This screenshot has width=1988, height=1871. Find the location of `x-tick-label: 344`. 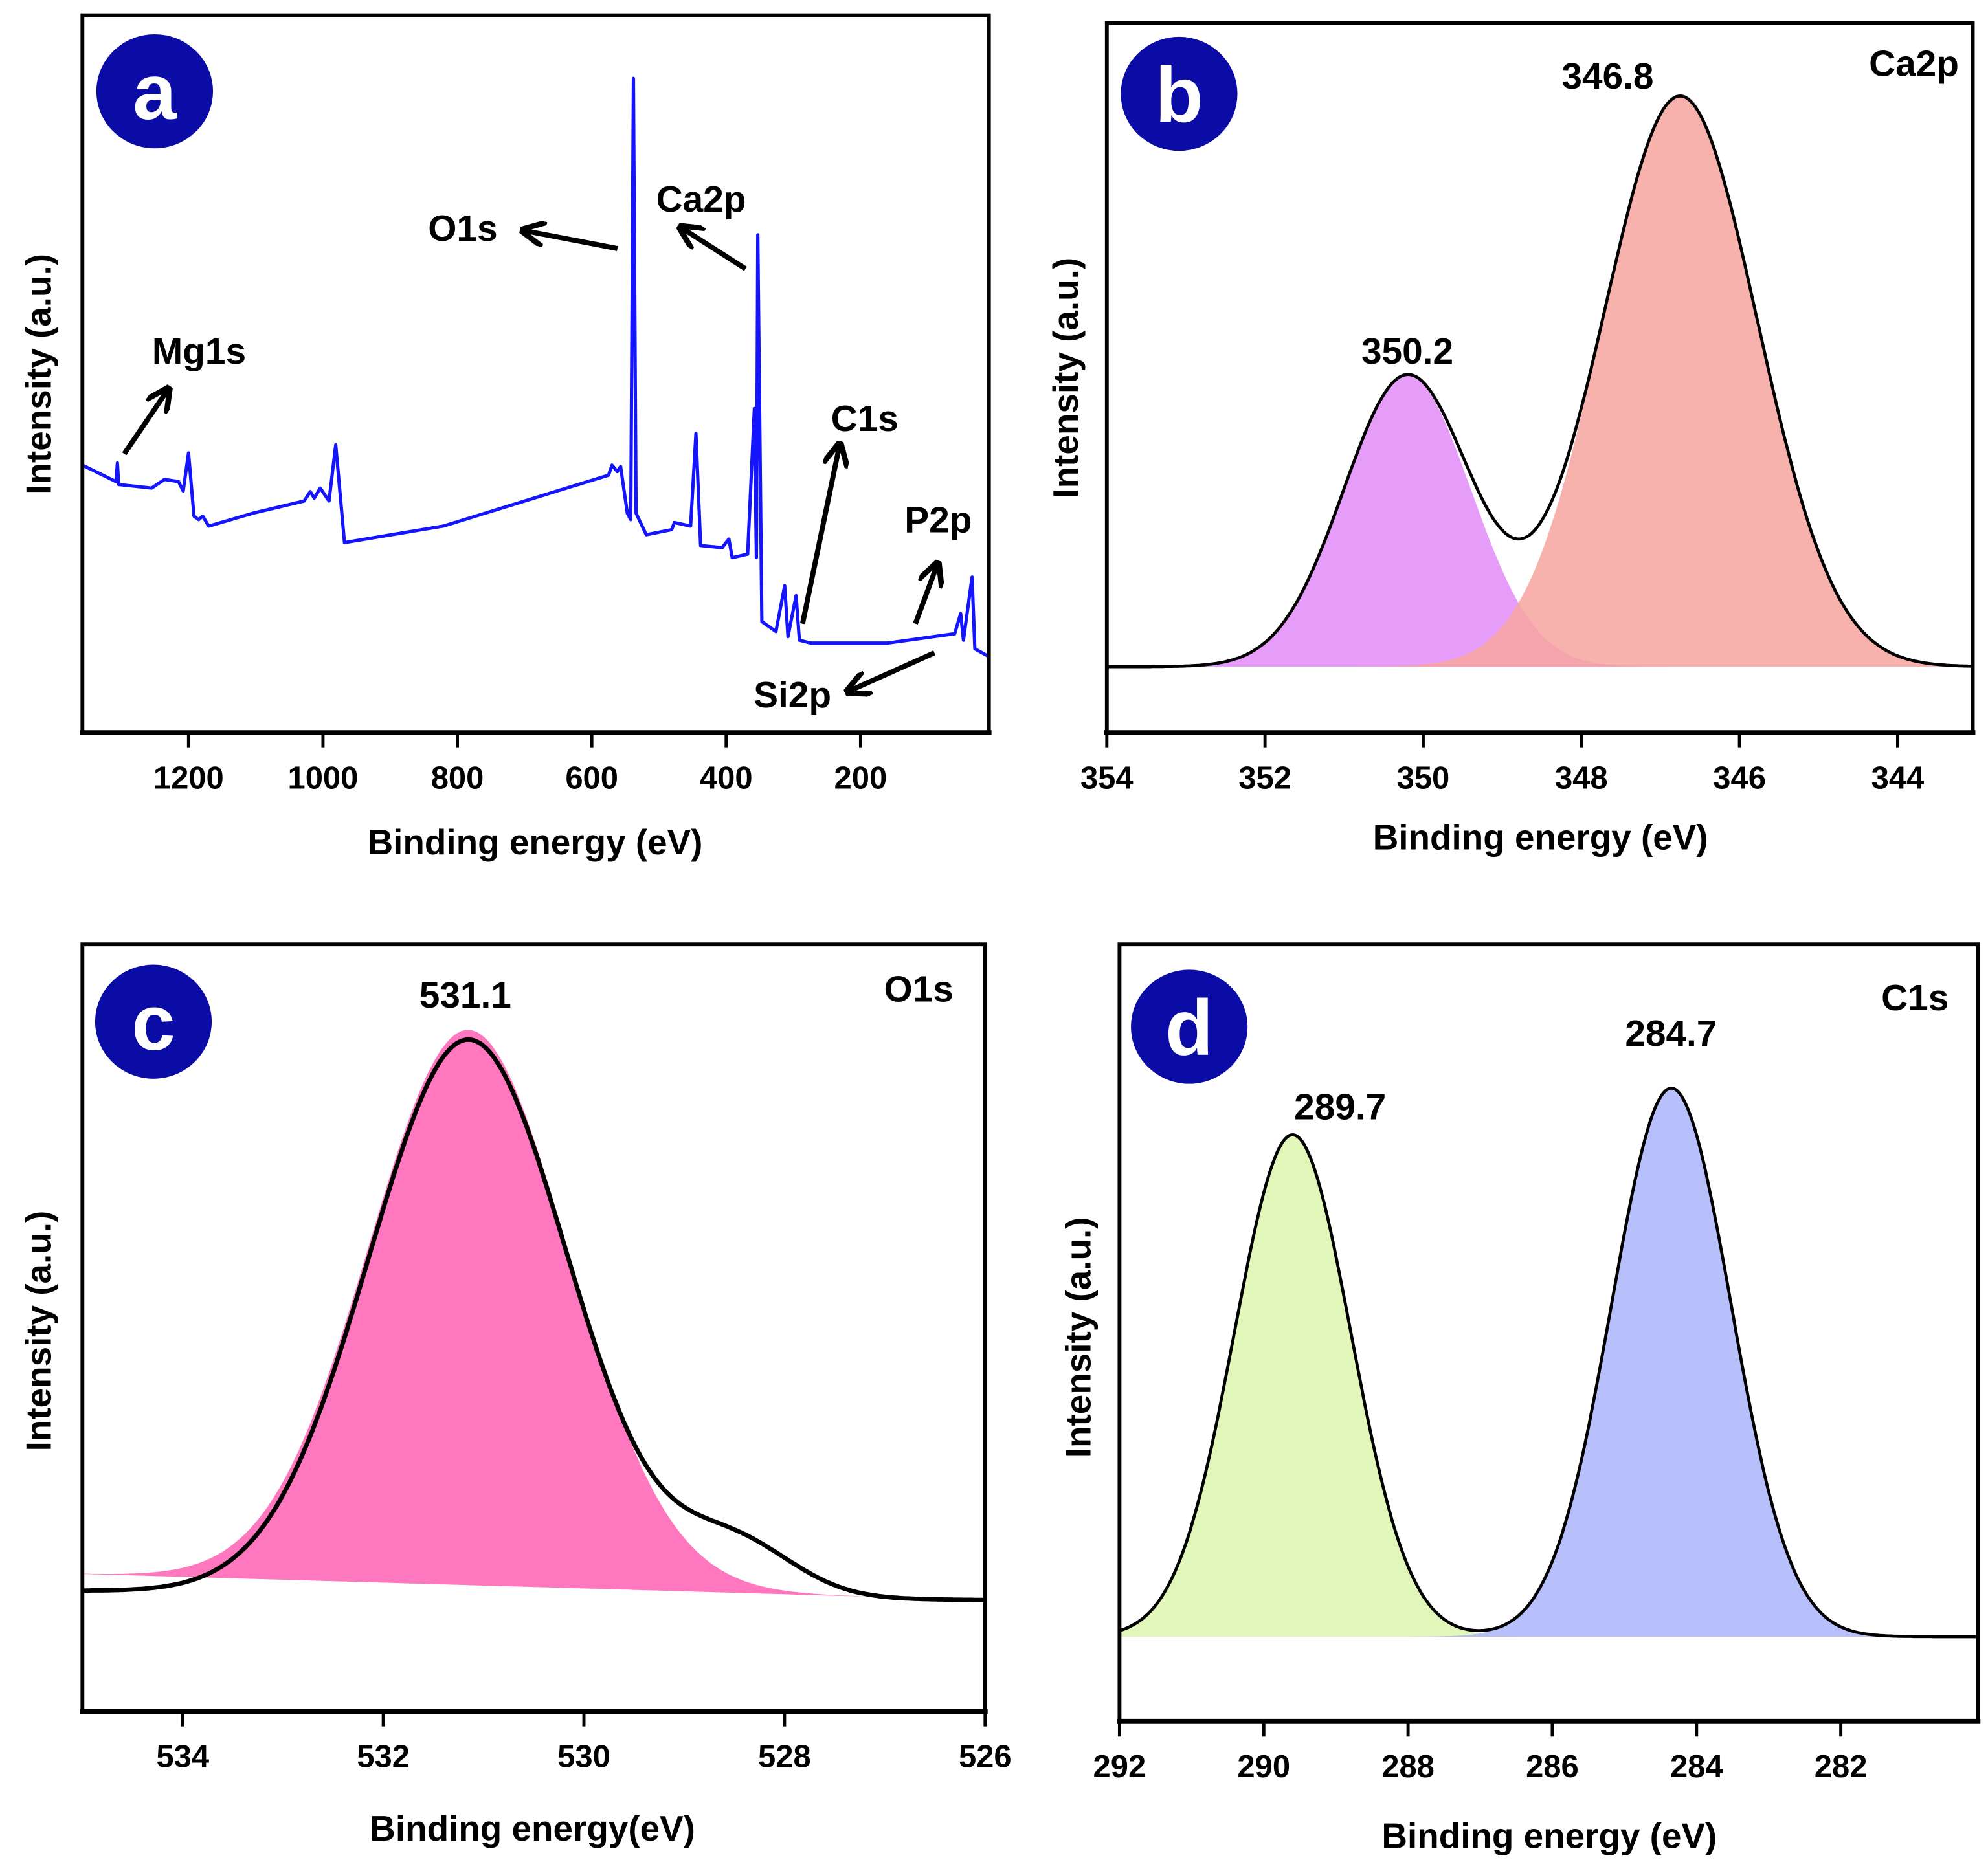

x-tick-label: 344 is located at coordinates (1898, 777).